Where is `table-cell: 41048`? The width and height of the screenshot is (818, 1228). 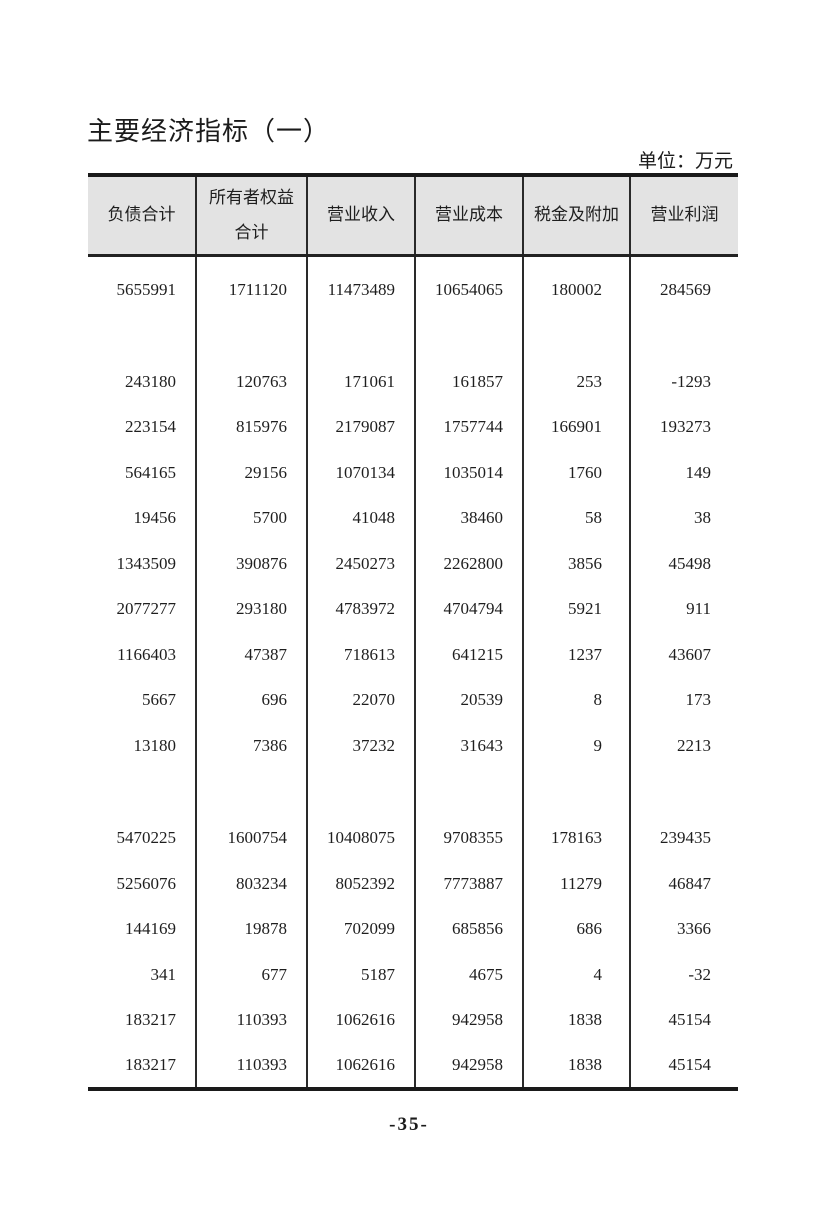
table-cell: 41048 is located at coordinates (361, 518).